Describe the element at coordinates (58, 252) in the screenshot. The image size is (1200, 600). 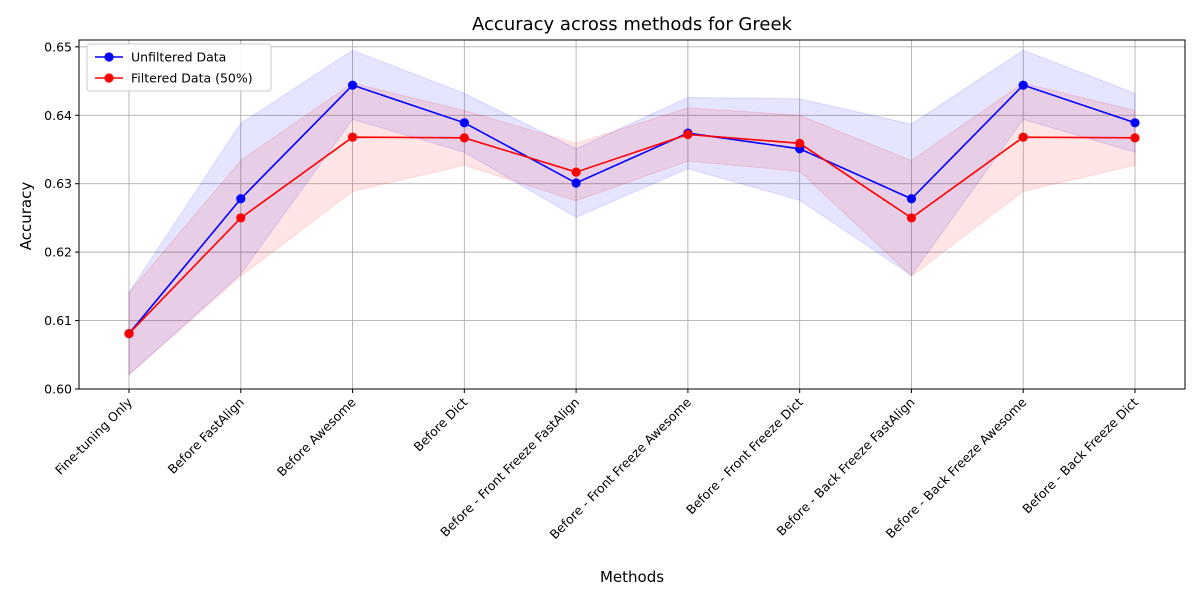
I see `y-tick-label: 0.62` at that location.